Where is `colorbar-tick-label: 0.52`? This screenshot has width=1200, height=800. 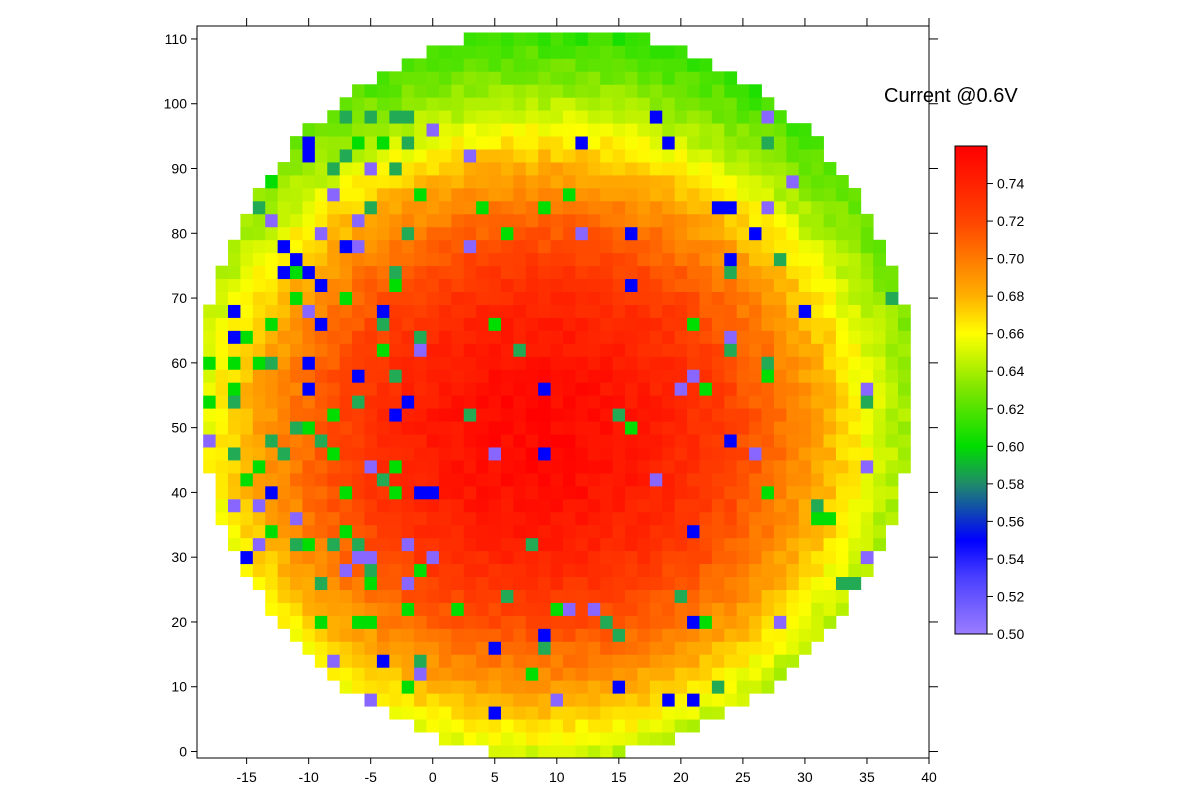
colorbar-tick-label: 0.52 is located at coordinates (1010, 596).